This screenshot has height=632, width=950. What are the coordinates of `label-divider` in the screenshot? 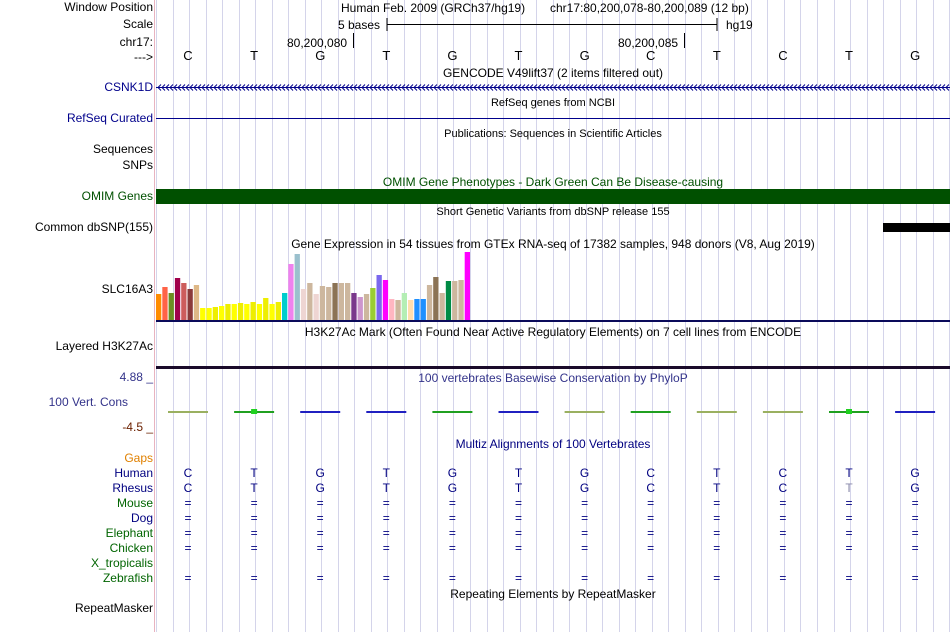 It's located at (154, 316).